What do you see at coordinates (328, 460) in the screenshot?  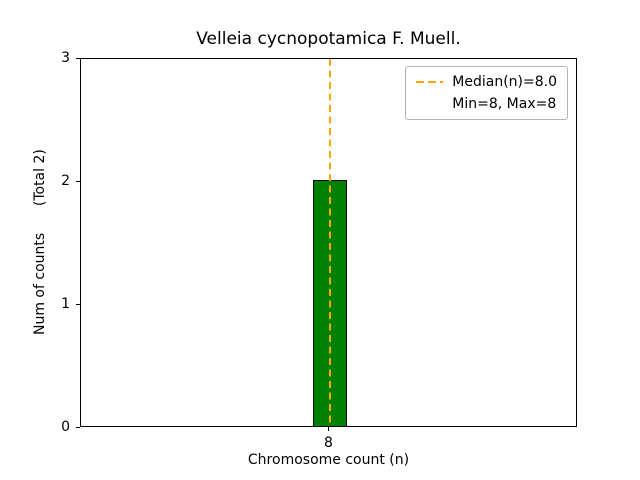 I see `x-axis-label: Chromosome count (n)` at bounding box center [328, 460].